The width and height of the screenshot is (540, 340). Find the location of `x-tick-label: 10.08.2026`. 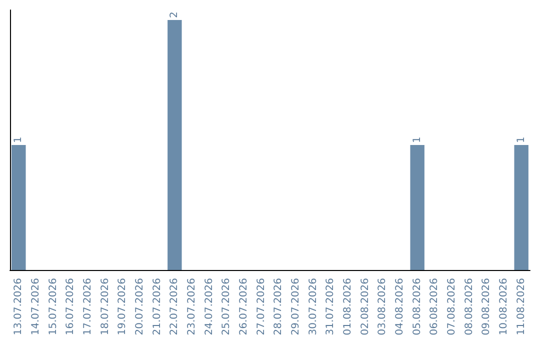

x-tick-label: 10.08.2026 is located at coordinates (504, 307).